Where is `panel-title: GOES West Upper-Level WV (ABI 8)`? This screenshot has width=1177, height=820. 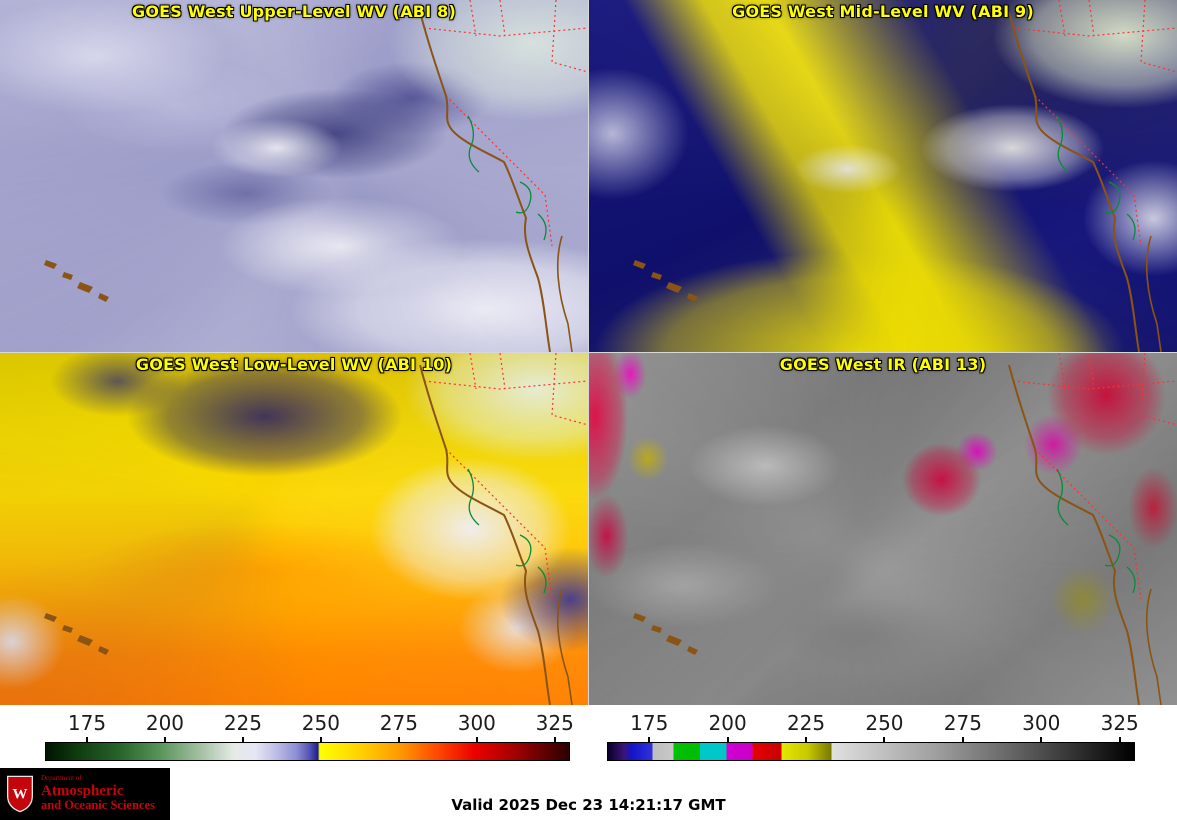 panel-title: GOES West Upper-Level WV (ABI 8) is located at coordinates (294, 11).